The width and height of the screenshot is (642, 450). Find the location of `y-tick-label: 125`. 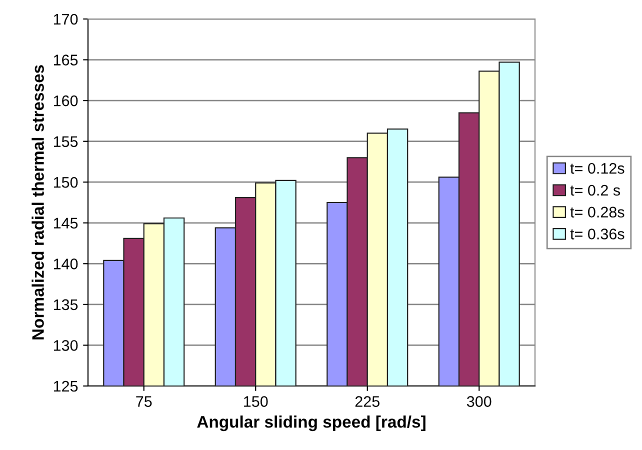

y-tick-label: 125 is located at coordinates (66, 386).